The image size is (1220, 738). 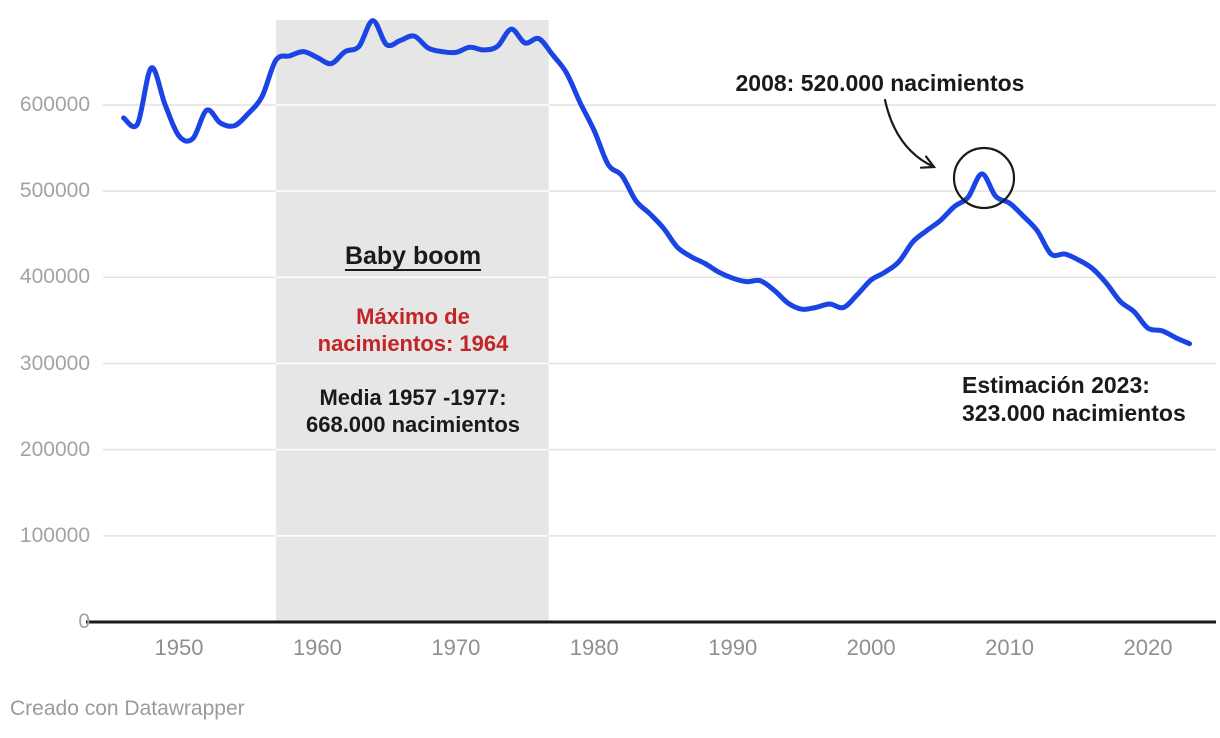 I want to click on x-tick-label: 1960, so click(x=317, y=647).